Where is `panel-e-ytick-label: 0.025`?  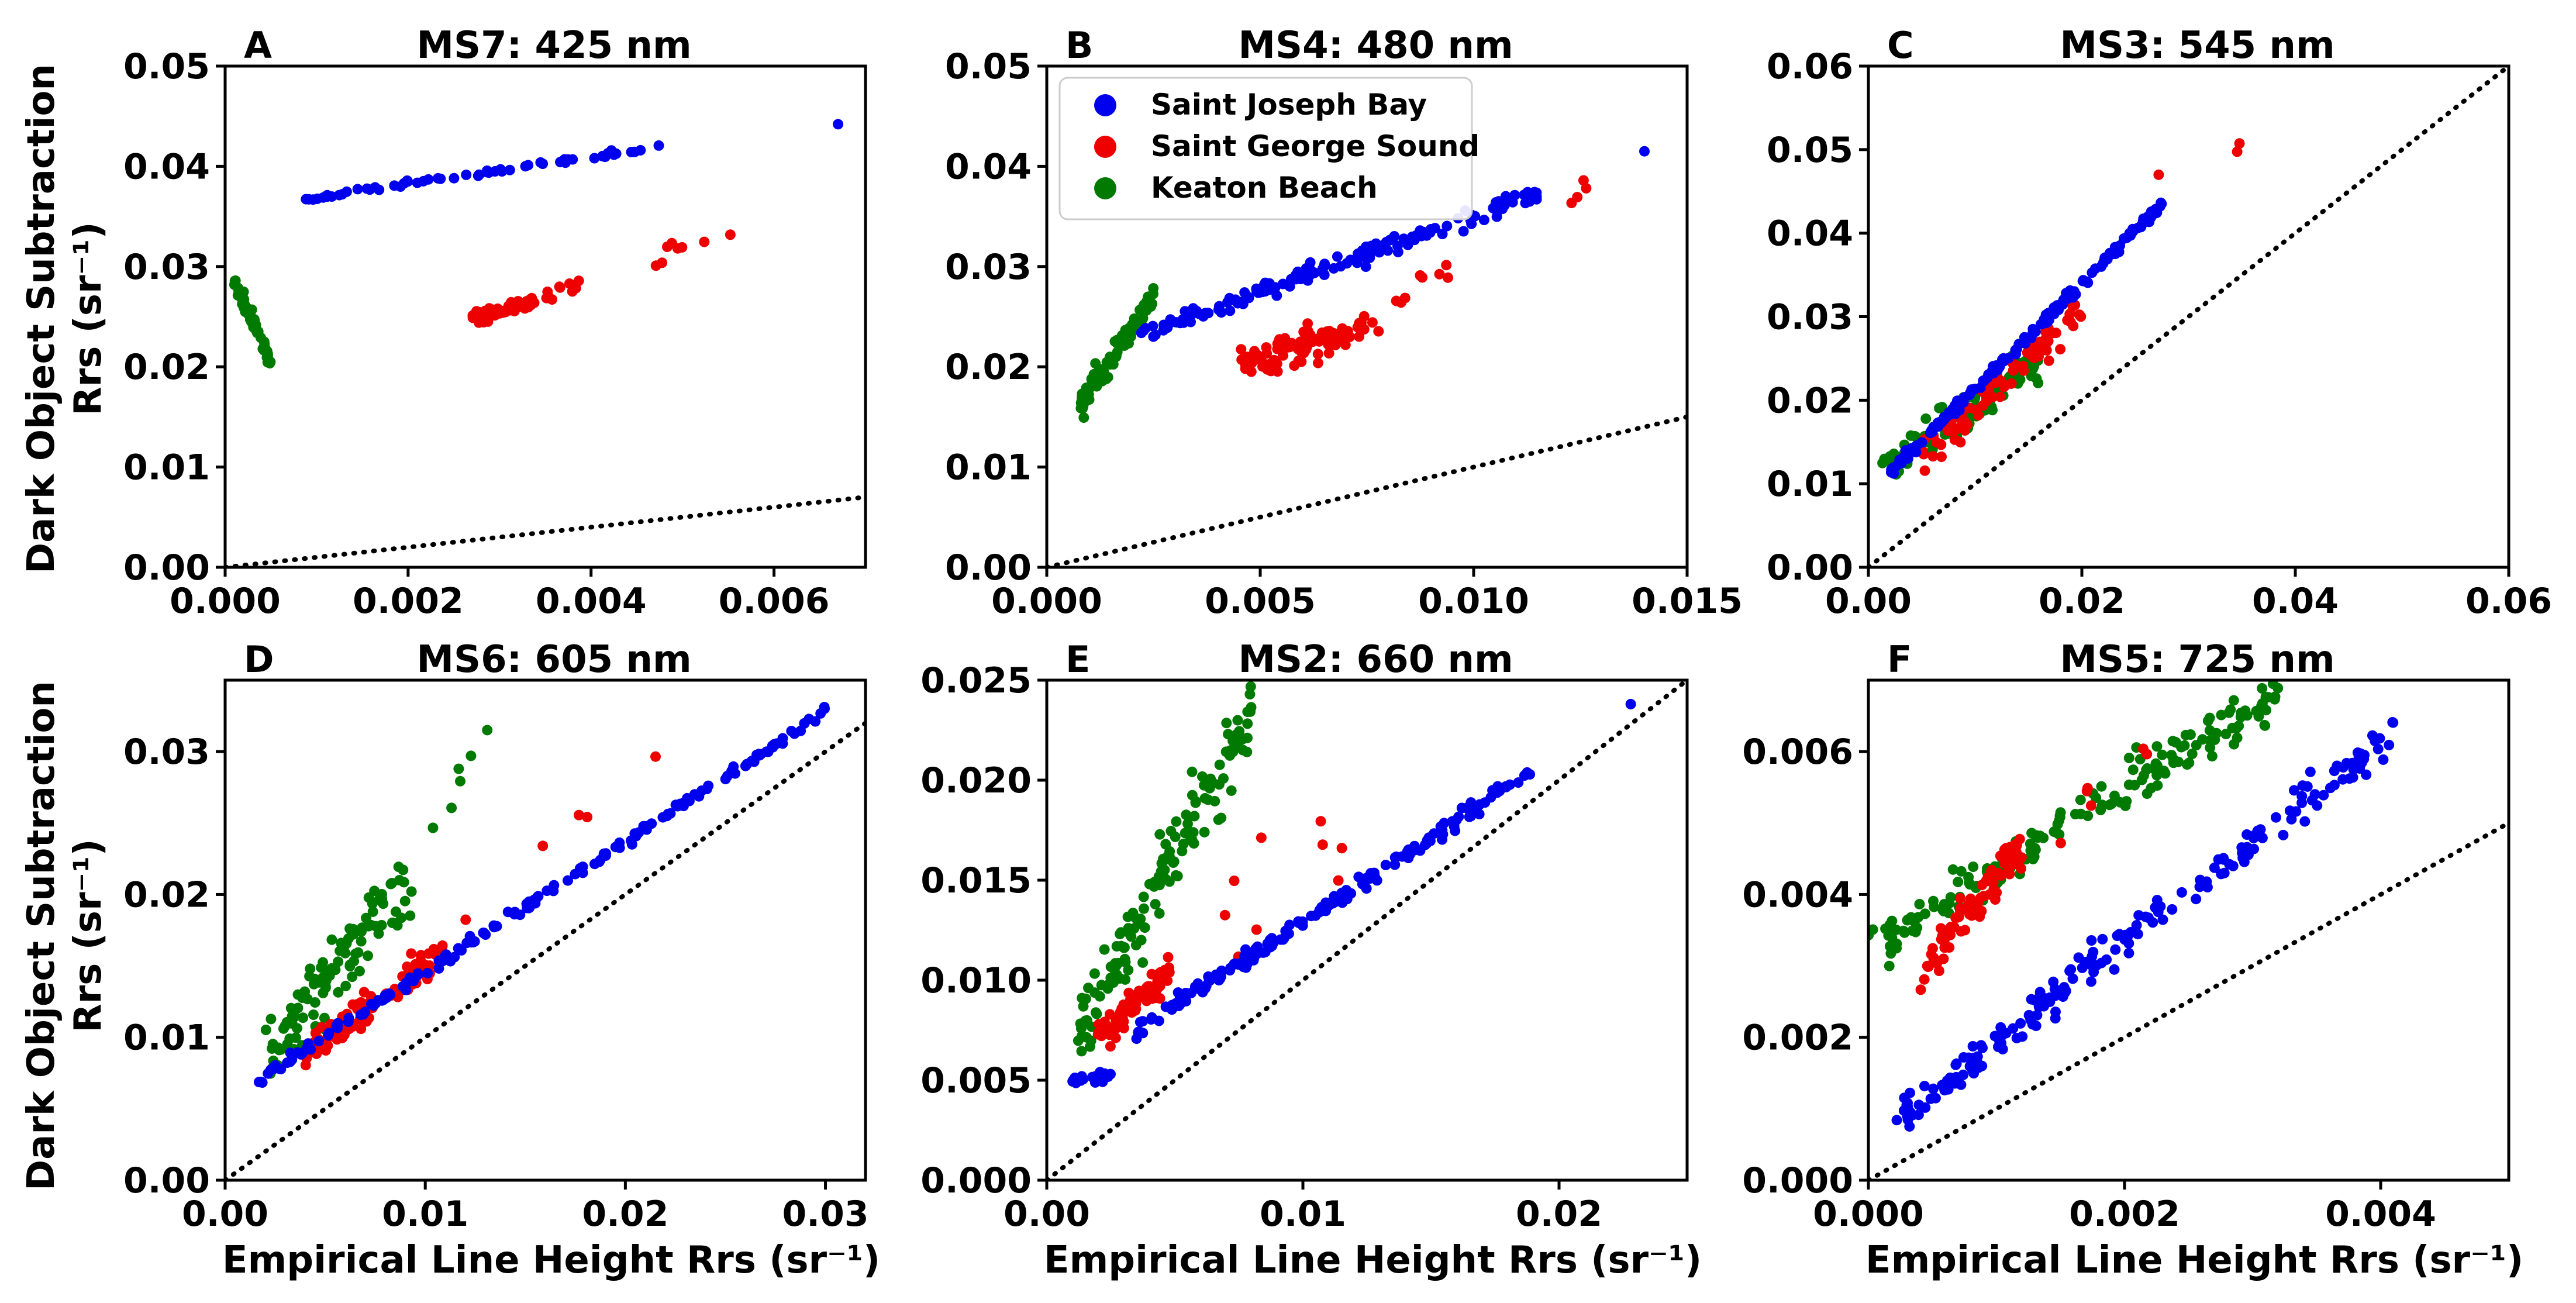 panel-e-ytick-label: 0.025 is located at coordinates (976, 680).